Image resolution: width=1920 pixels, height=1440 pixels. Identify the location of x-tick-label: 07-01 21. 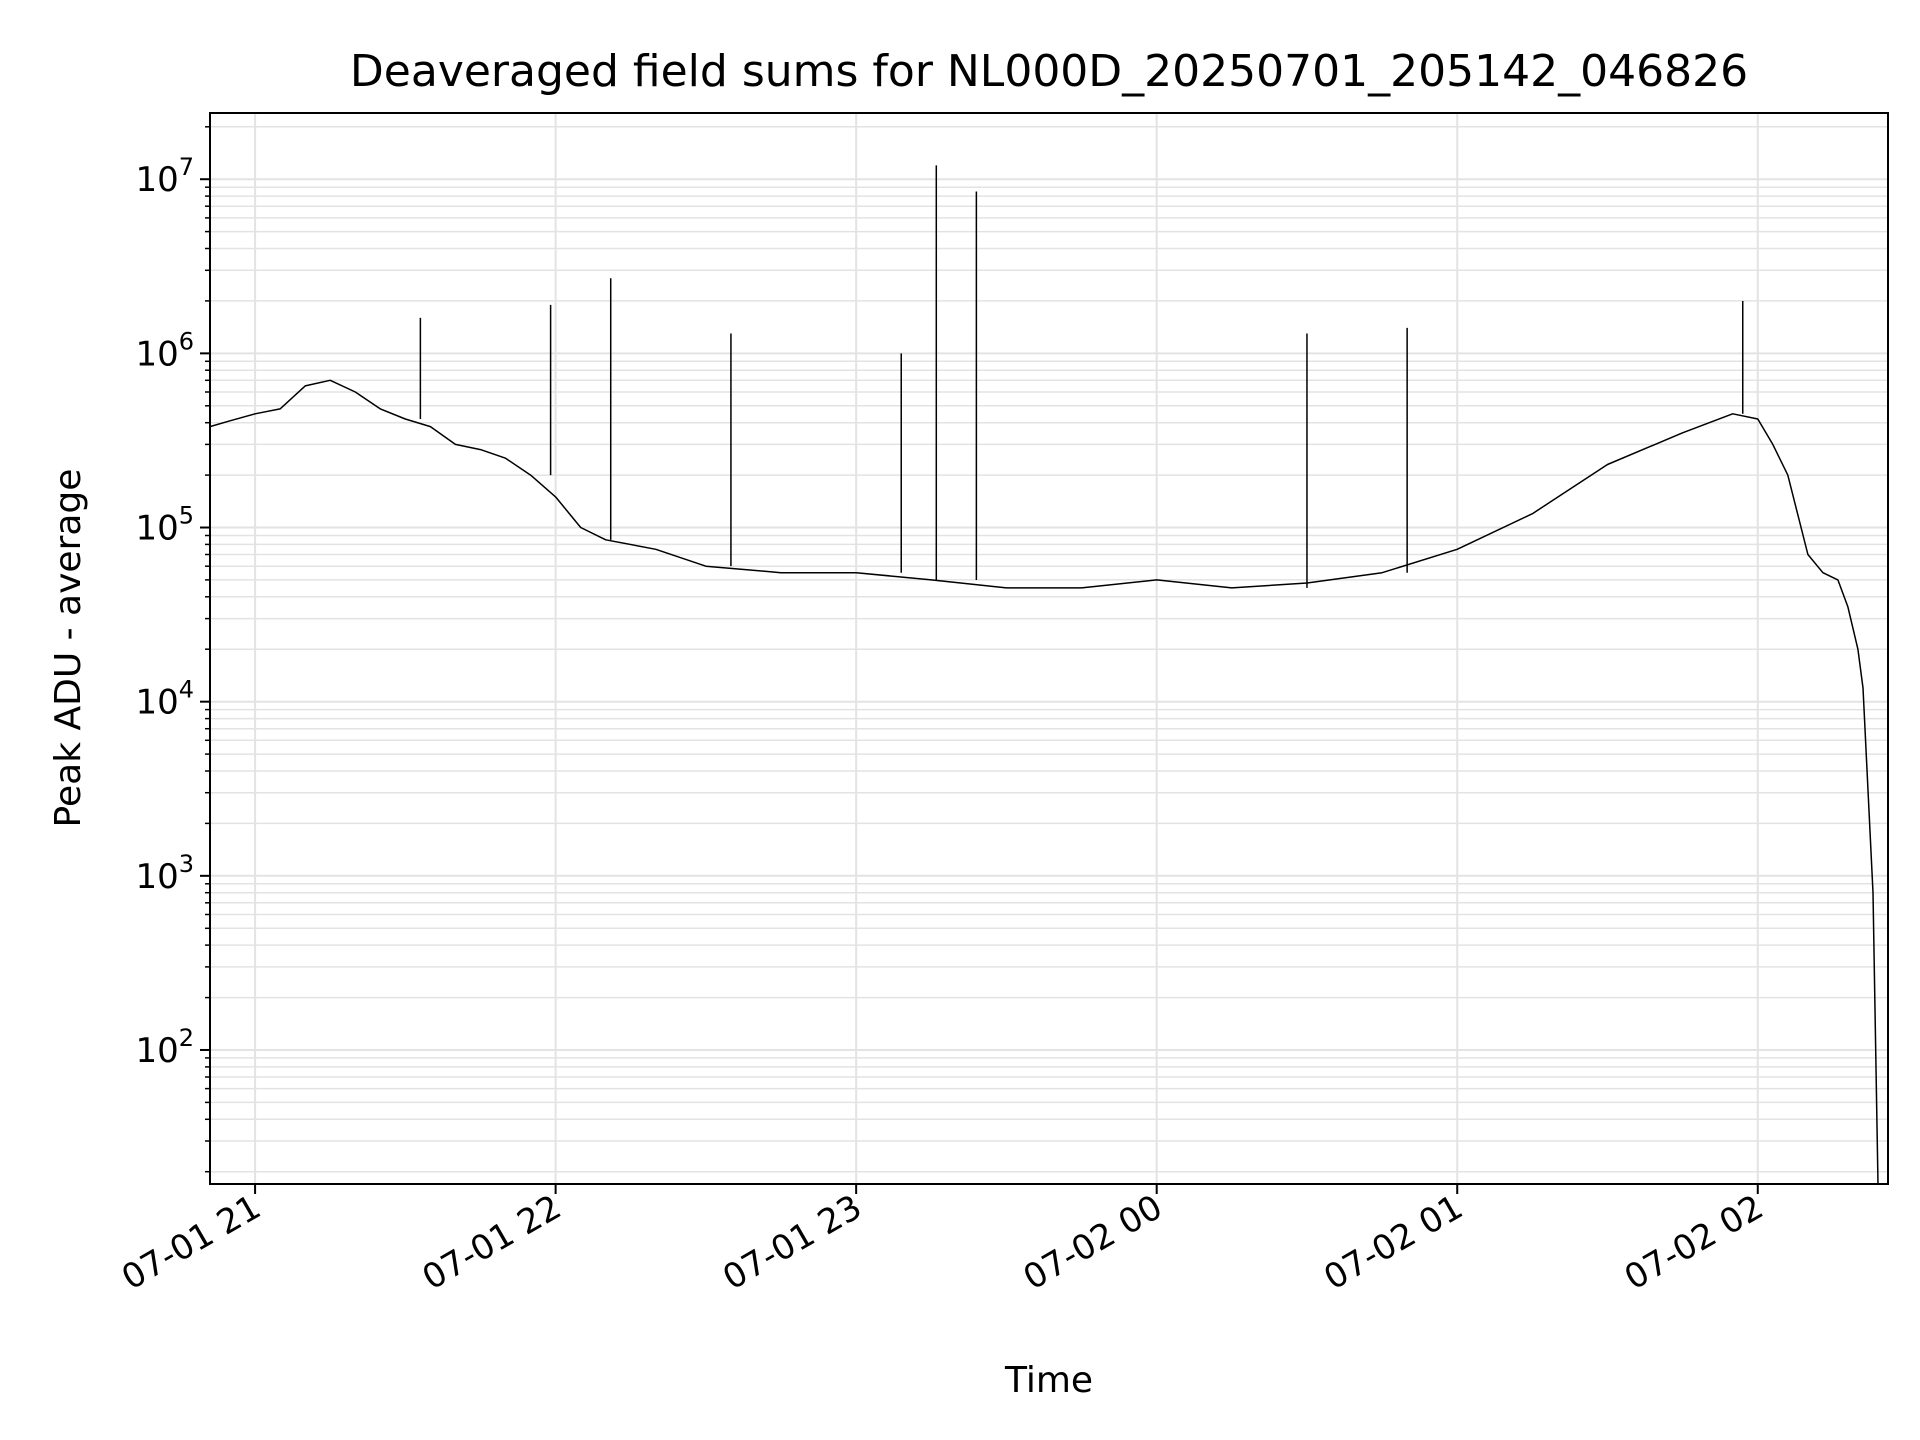
(191, 1242).